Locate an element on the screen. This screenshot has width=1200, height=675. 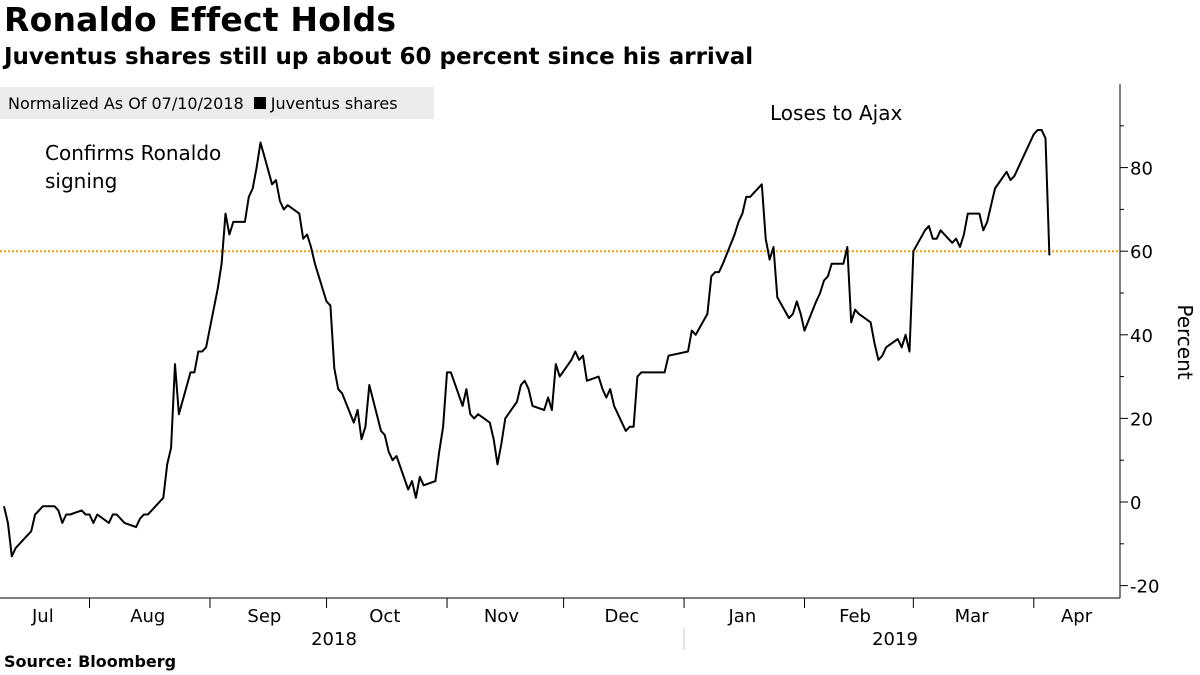
annotation-confirms-line2: signing is located at coordinates (81, 181).